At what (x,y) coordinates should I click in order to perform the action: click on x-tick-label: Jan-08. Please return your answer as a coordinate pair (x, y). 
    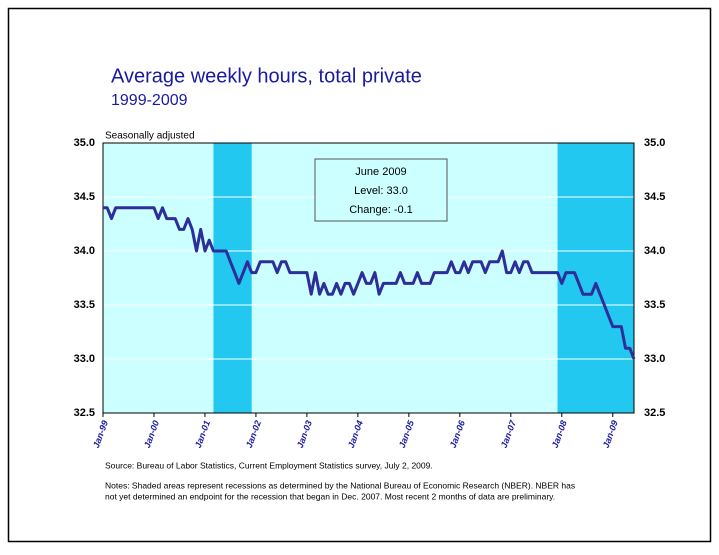
    Looking at the image, I should click on (559, 434).